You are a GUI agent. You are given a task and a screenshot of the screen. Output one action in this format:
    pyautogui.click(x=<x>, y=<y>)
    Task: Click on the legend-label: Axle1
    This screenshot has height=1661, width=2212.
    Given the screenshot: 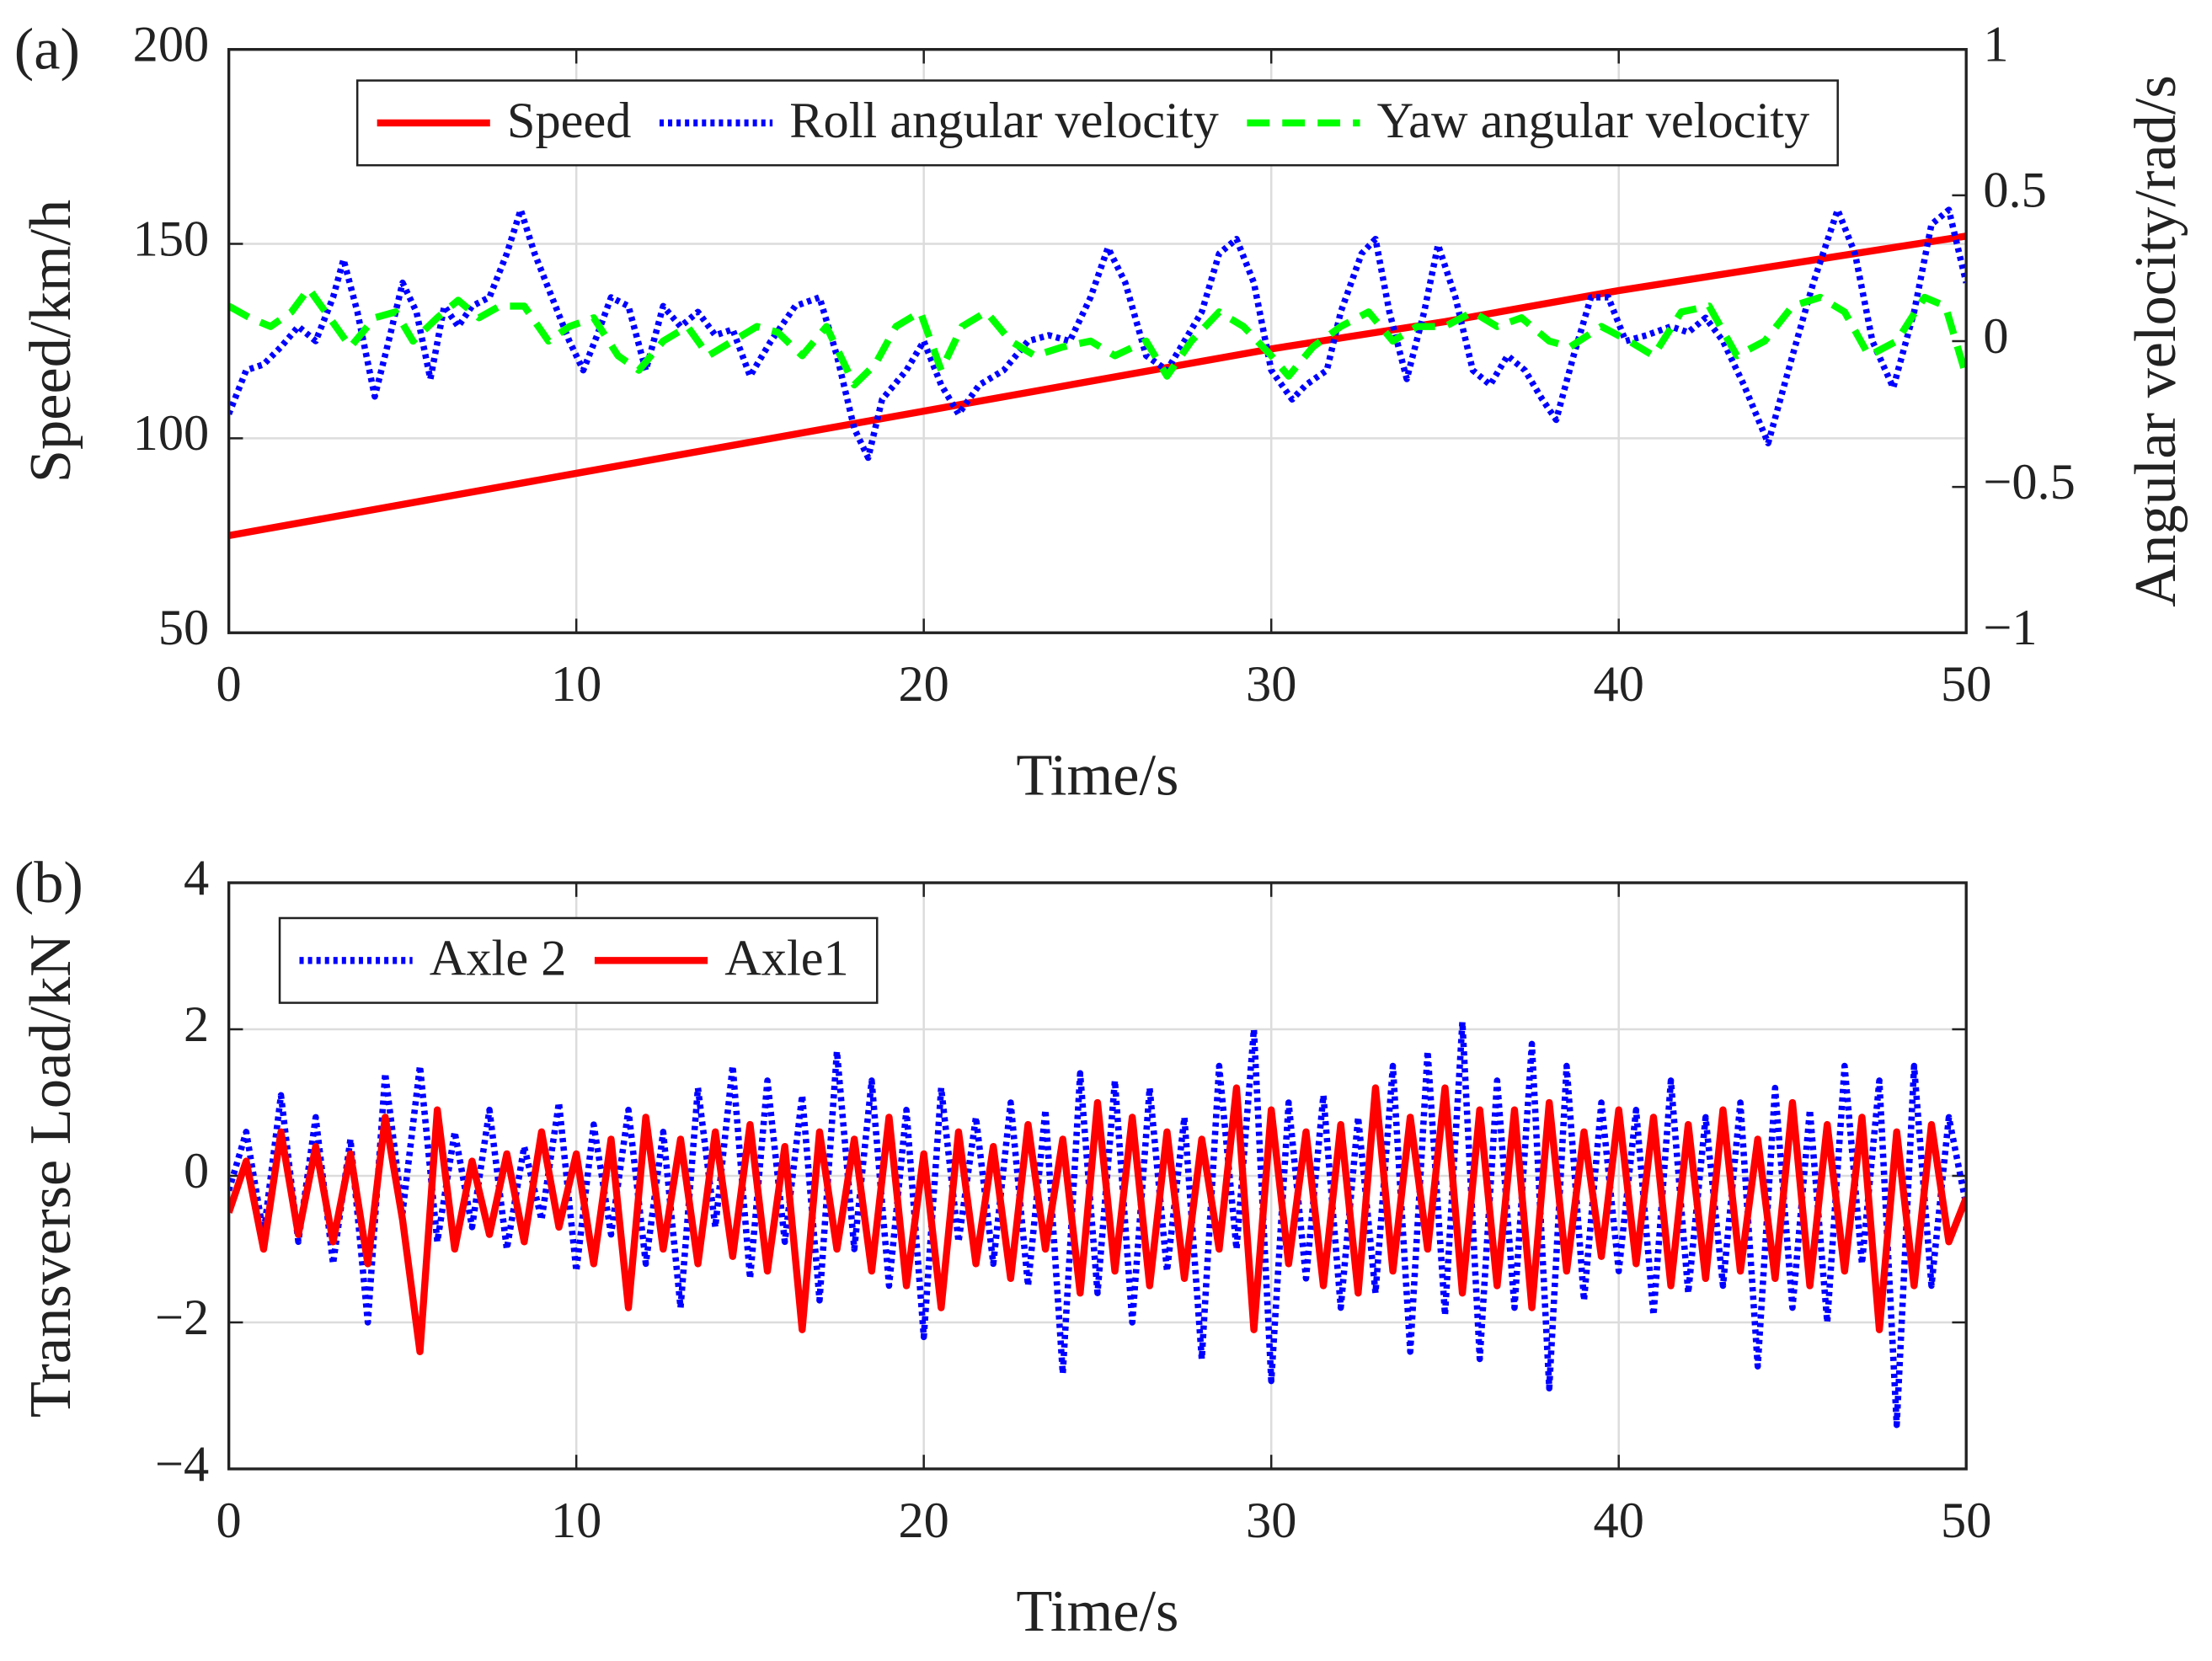 What is the action you would take?
    pyautogui.click(x=786, y=958)
    